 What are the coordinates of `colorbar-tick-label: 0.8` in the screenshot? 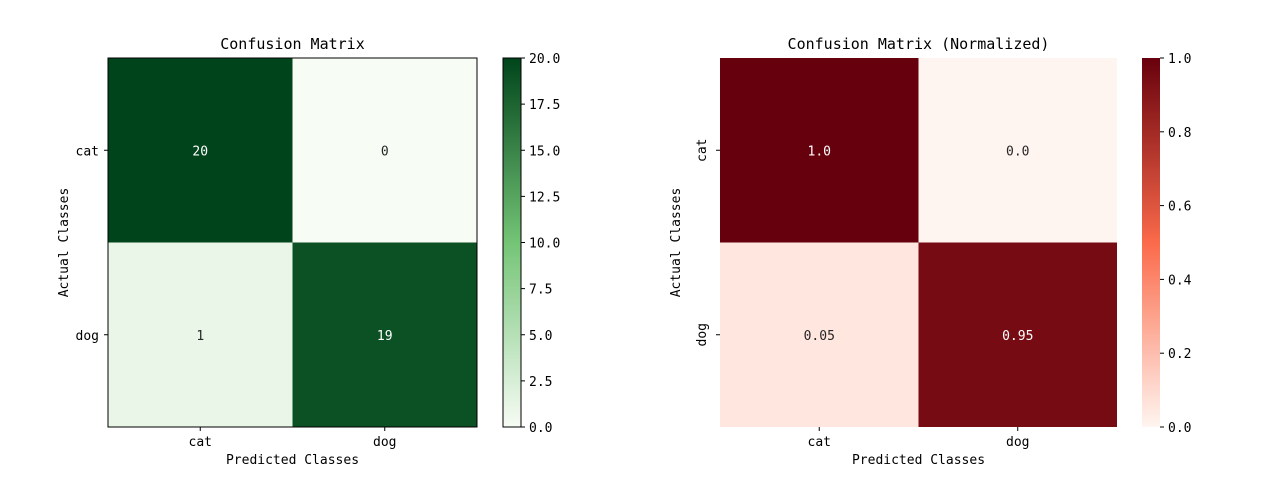 It's located at (1179, 133).